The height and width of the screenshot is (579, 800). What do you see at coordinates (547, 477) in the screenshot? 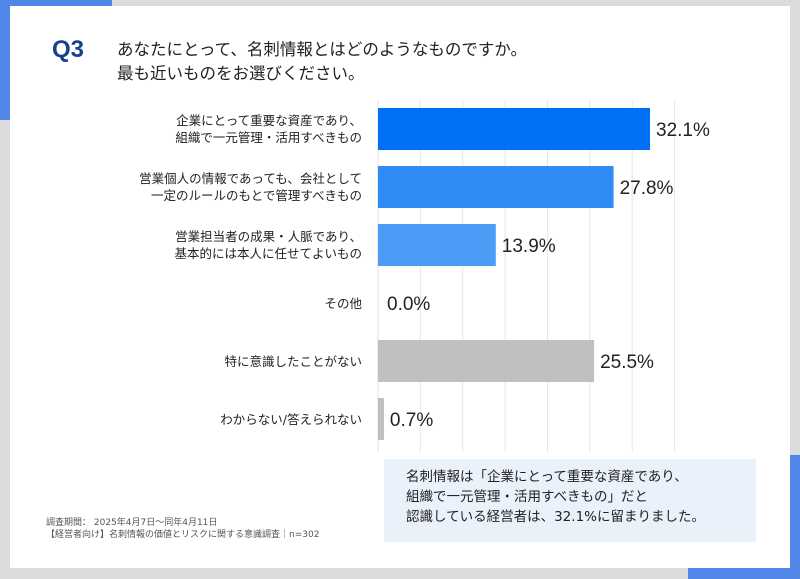
I see `note-line: 名刺情報は「企業にとって重要な資産であり、` at bounding box center [547, 477].